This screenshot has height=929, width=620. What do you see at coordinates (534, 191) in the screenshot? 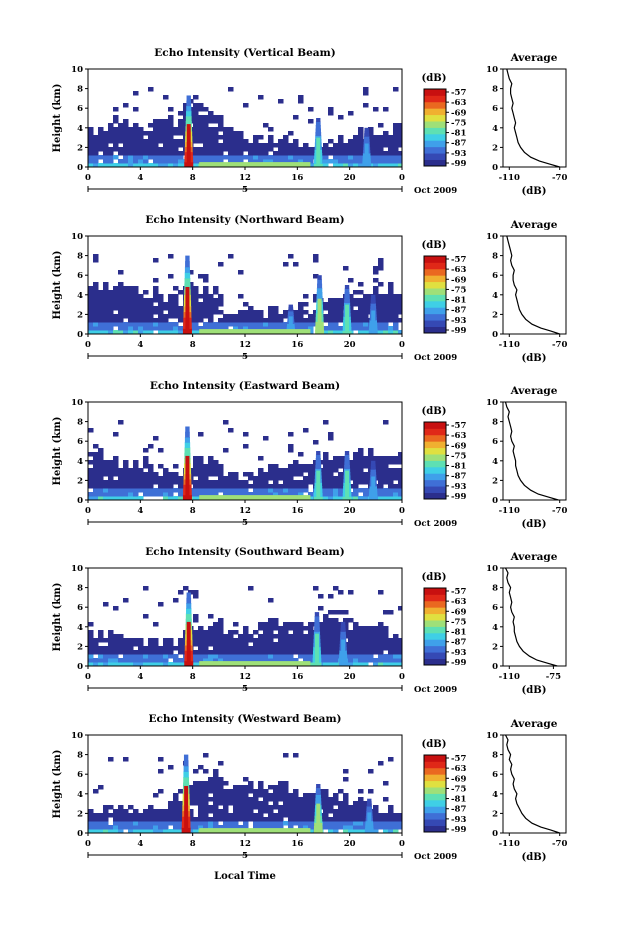
I see `average-x-label: (dB)` at bounding box center [534, 191].